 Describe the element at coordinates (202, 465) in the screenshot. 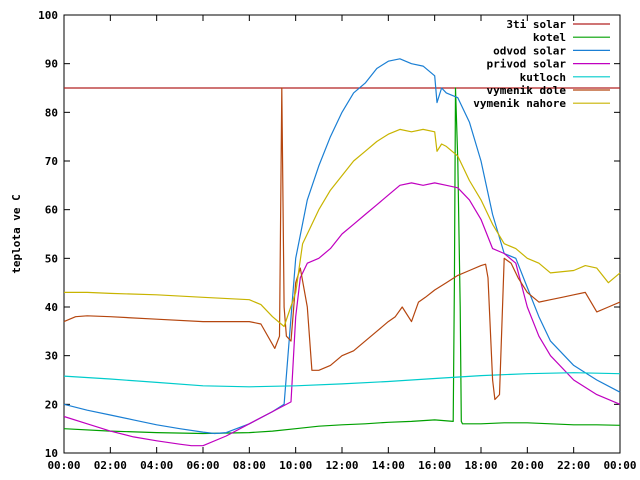

I see `x-tick-label: 06:00` at that location.